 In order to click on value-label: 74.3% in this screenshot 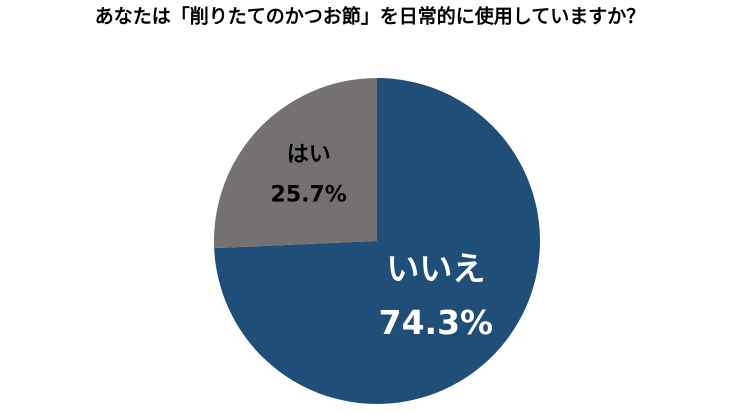, I will do `click(436, 322)`.